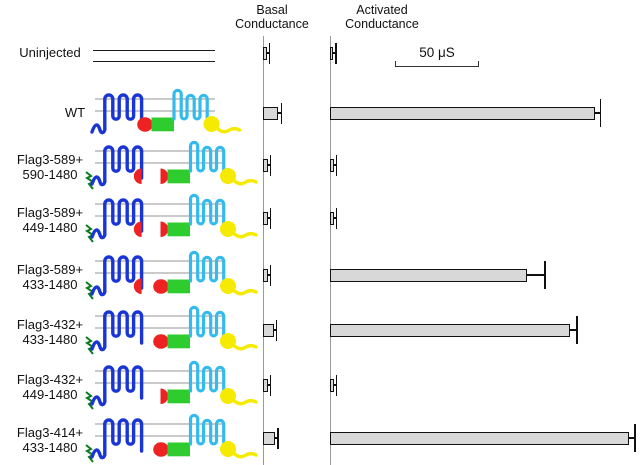 The height and width of the screenshot is (465, 640). I want to click on row-label-flag3-589_449-1480: Flag3-589+ 449-1480, so click(50, 220).